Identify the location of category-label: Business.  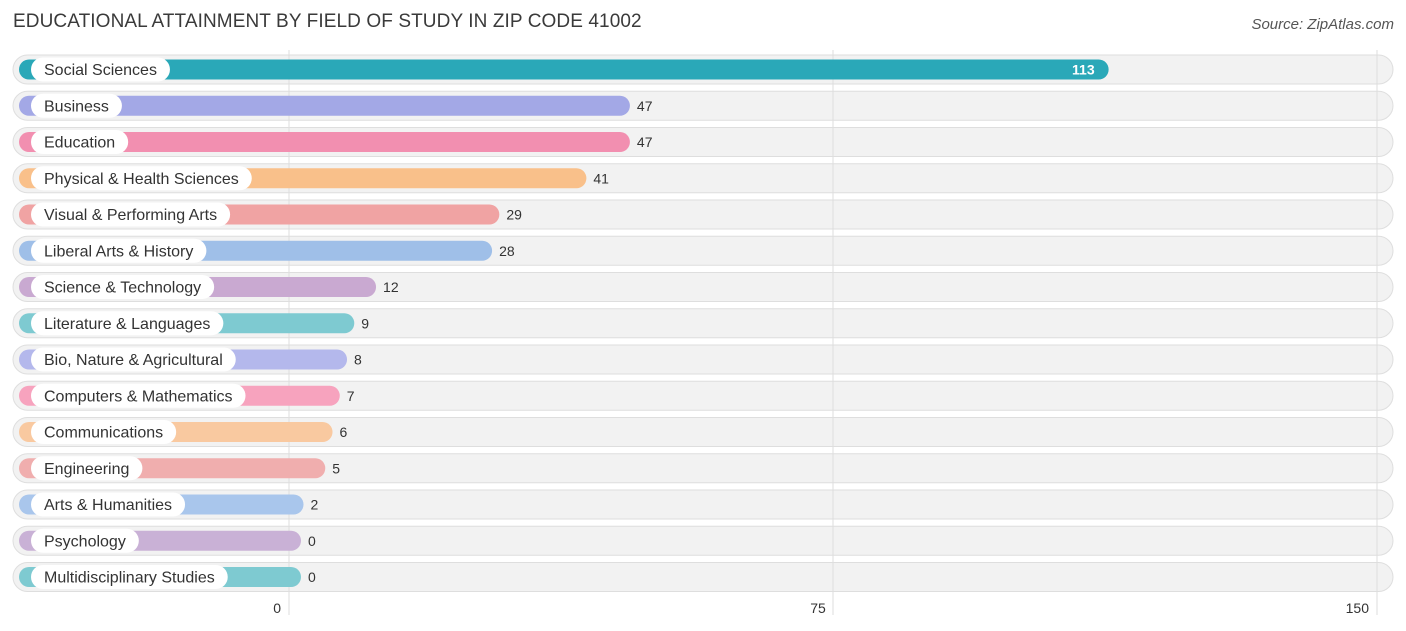
(76, 106).